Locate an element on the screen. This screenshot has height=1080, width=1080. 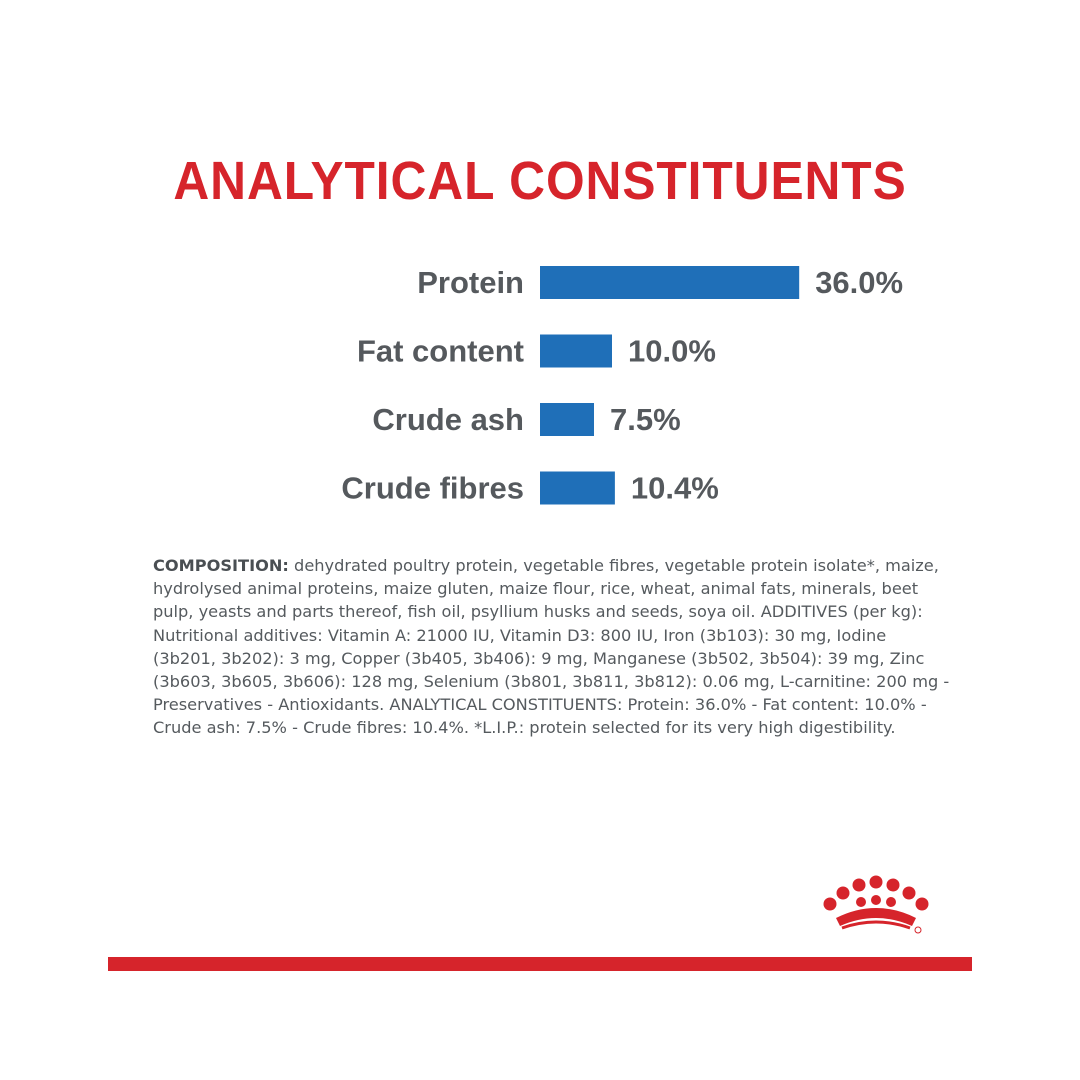
footer-accent-bar is located at coordinates (540, 964).